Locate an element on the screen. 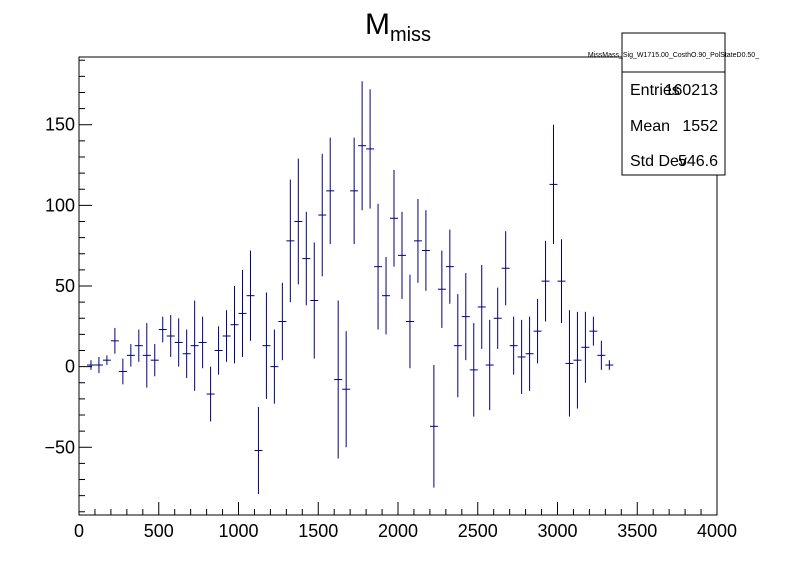 Image resolution: width=798 pixels, height=574 pixels. y-tick-label: −50 is located at coordinates (59, 447).